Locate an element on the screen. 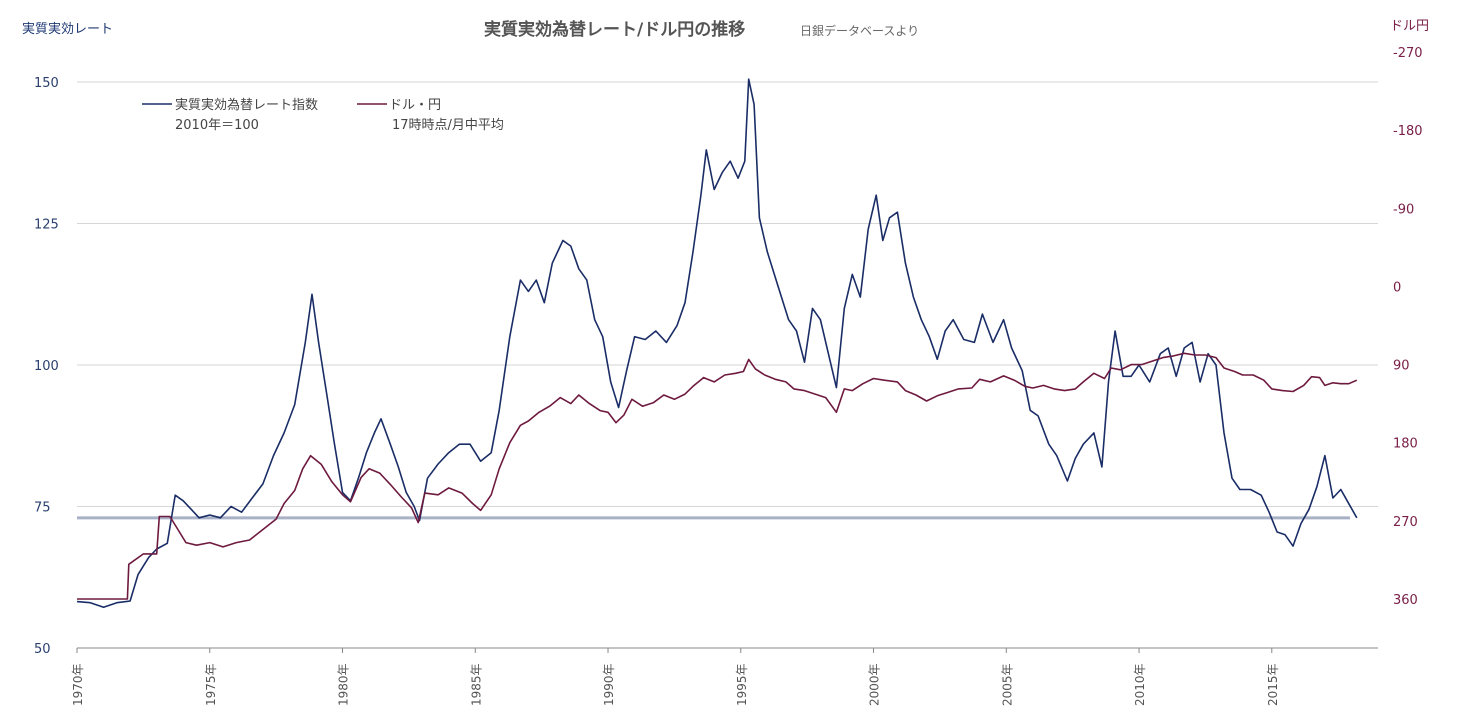  left-tick-label: 150 is located at coordinates (46, 83).